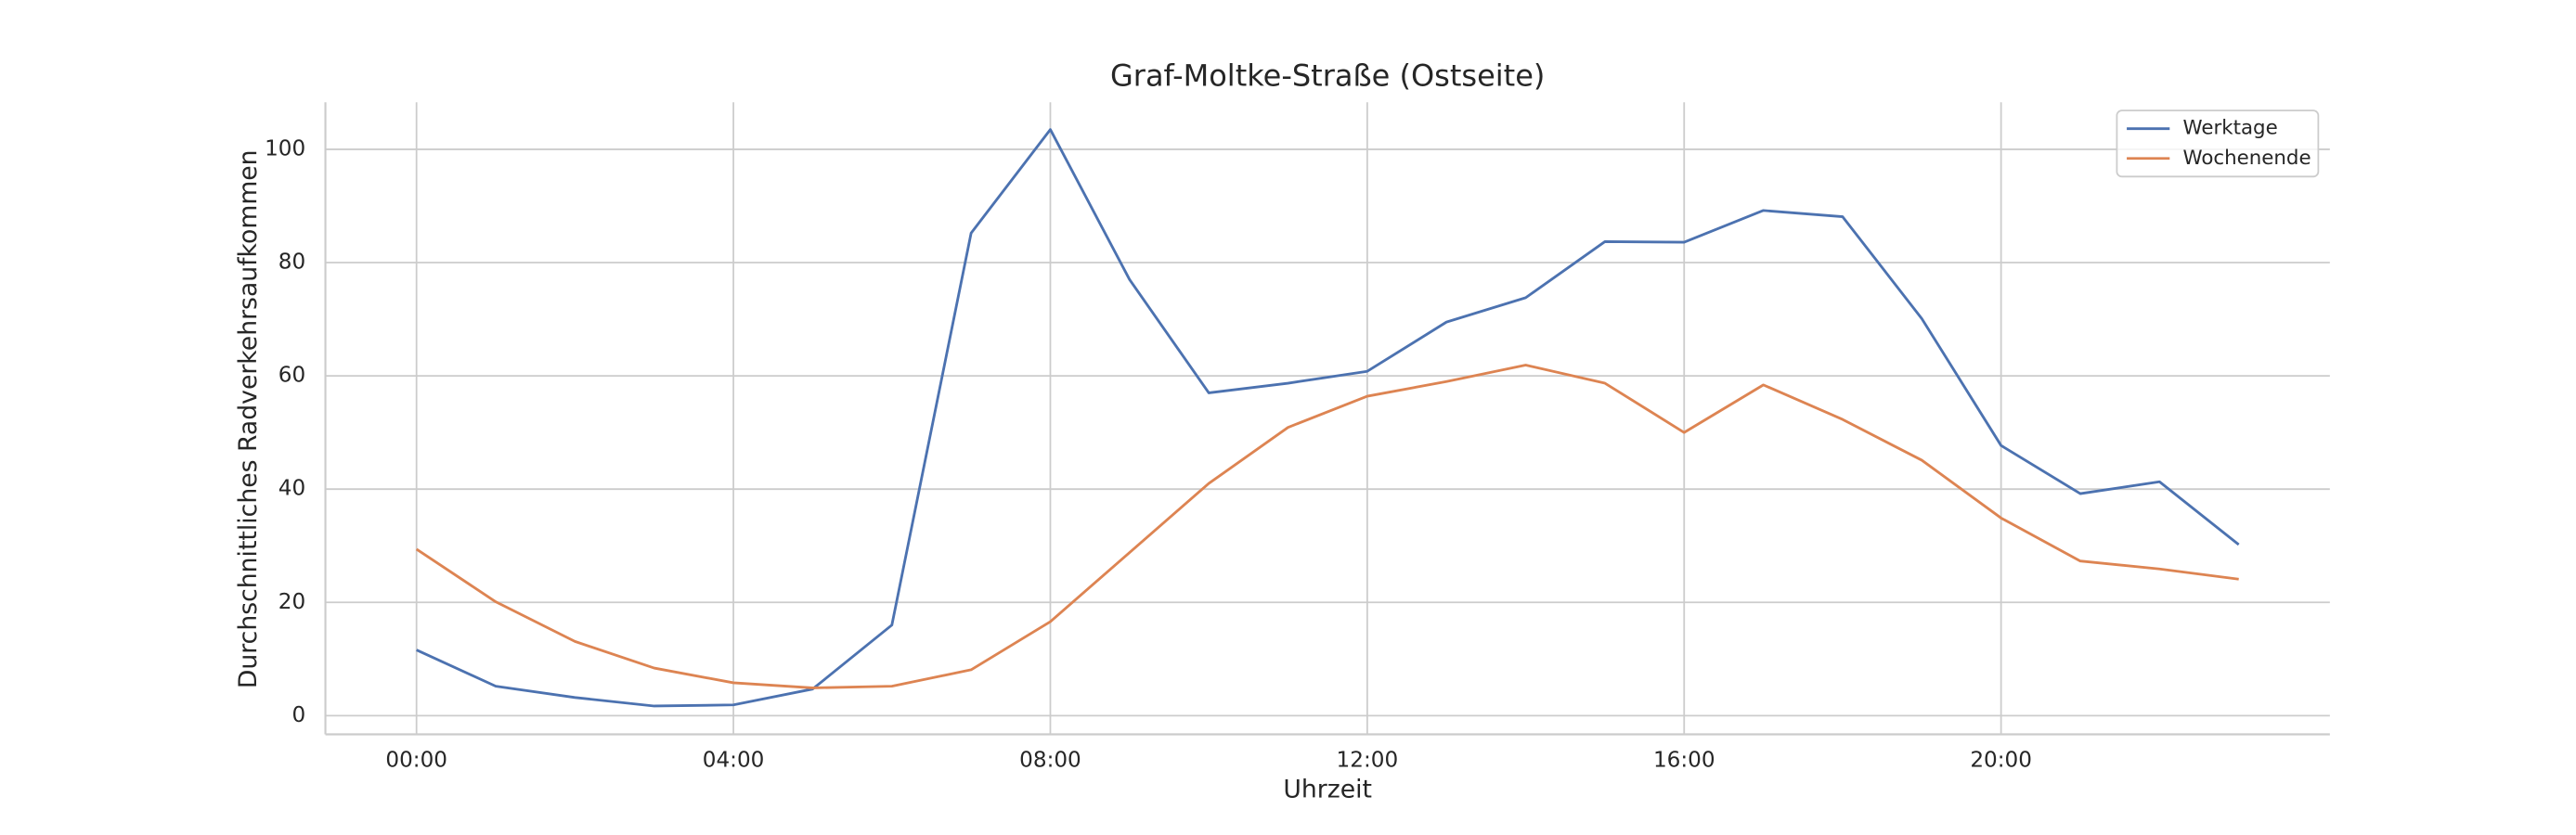 The image size is (2576, 835). I want to click on x-tick-label: 16:00, so click(1684, 760).